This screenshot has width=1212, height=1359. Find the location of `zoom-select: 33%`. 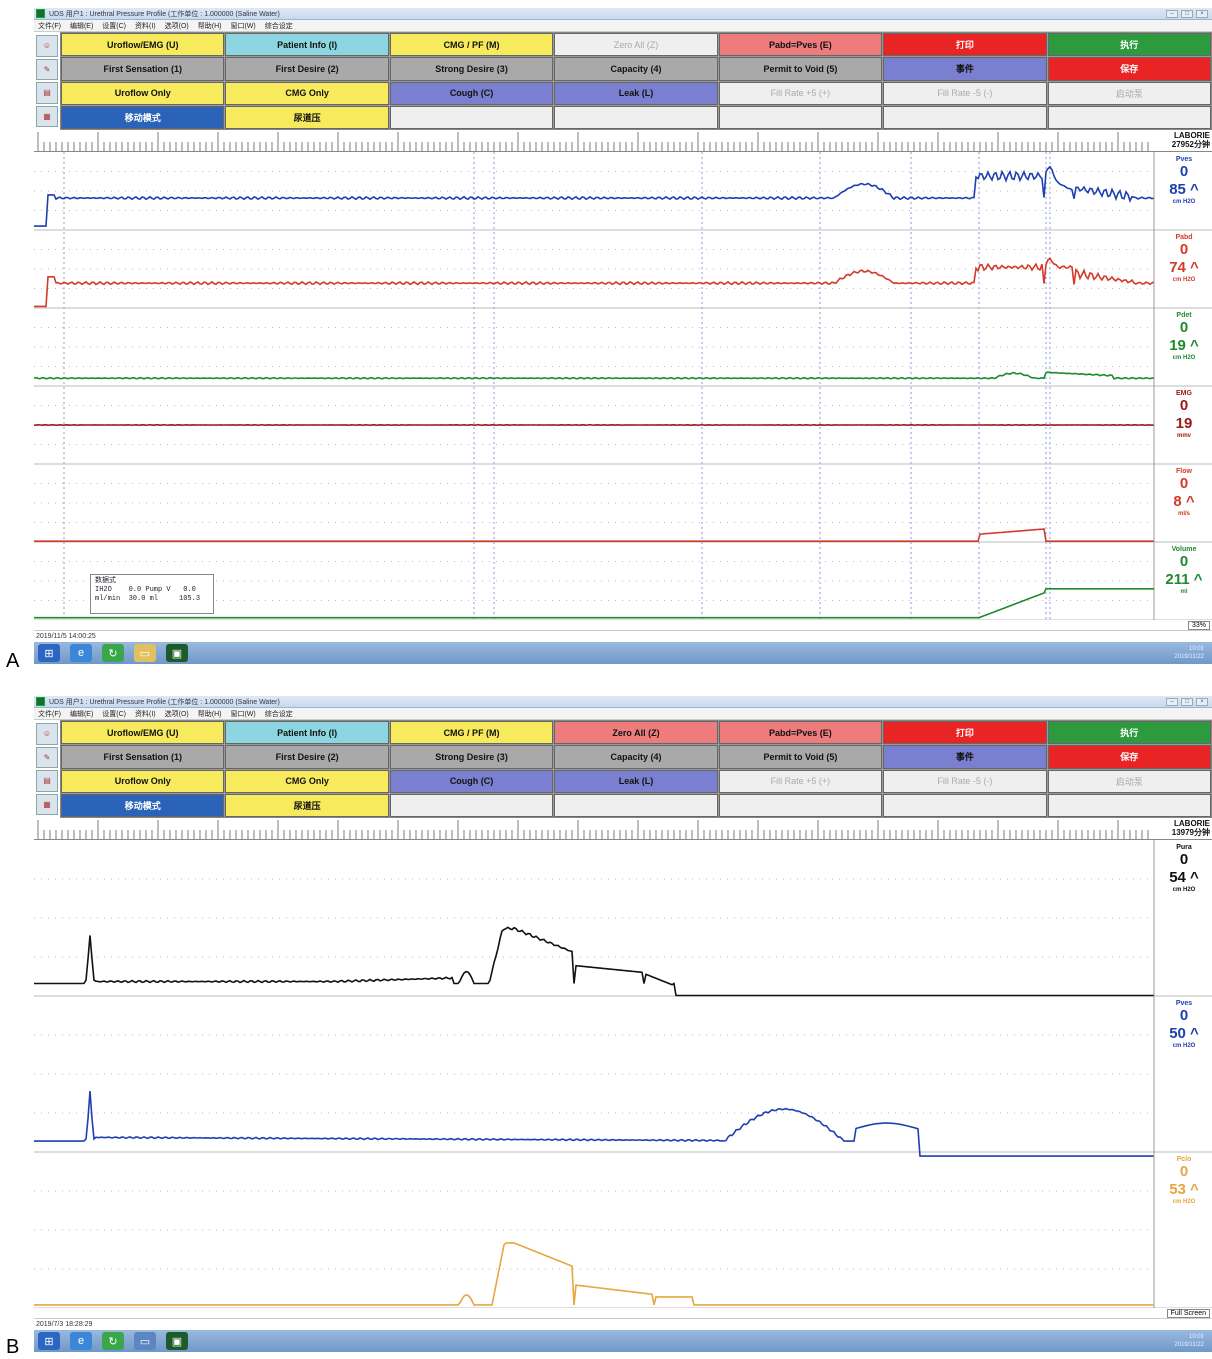

zoom-select: 33% is located at coordinates (1198, 625).